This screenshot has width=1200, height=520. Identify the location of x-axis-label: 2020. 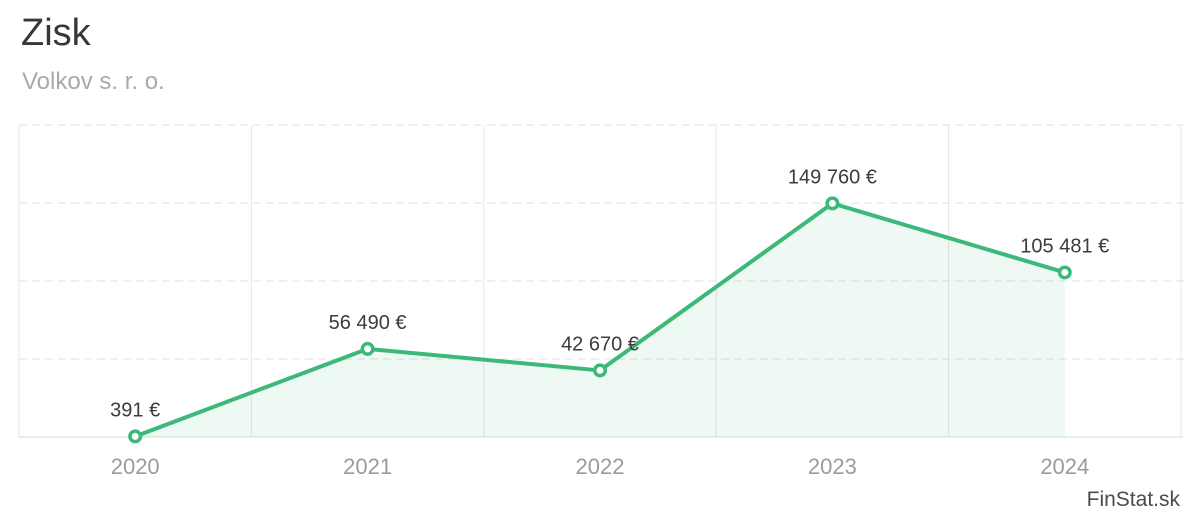
(135, 466).